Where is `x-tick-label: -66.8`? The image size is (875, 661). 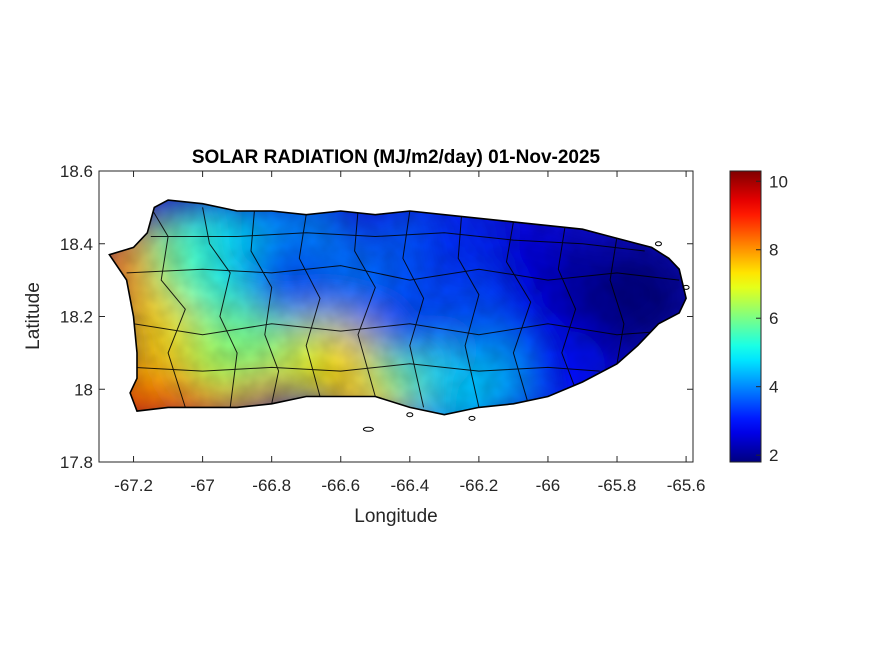
x-tick-label: -66.8 is located at coordinates (271, 485).